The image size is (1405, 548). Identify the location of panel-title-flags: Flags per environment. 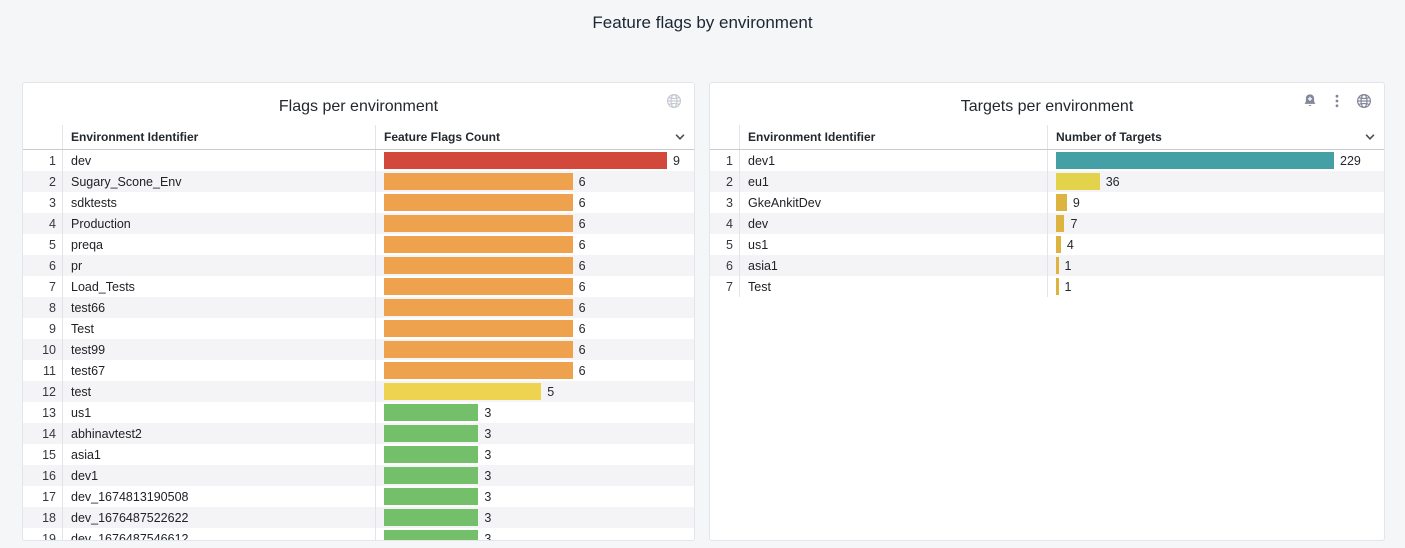
(358, 106).